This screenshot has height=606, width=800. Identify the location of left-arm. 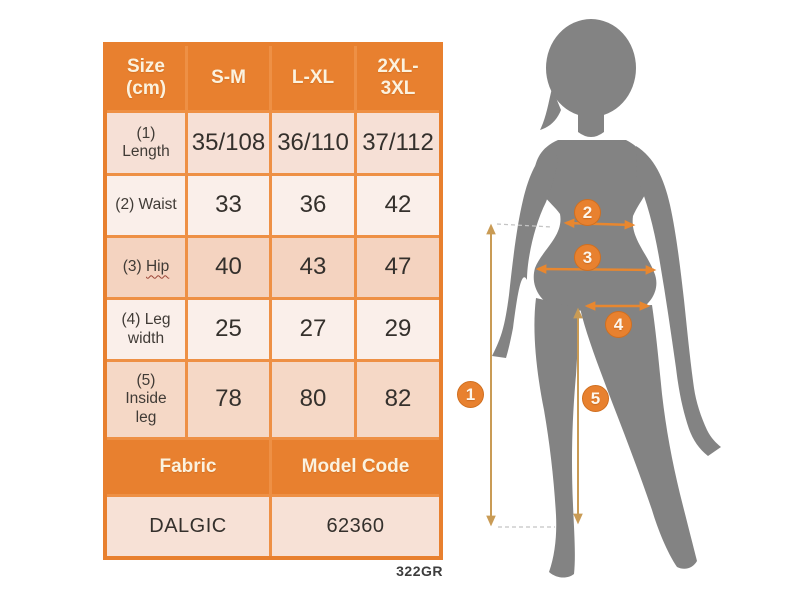
(525, 252).